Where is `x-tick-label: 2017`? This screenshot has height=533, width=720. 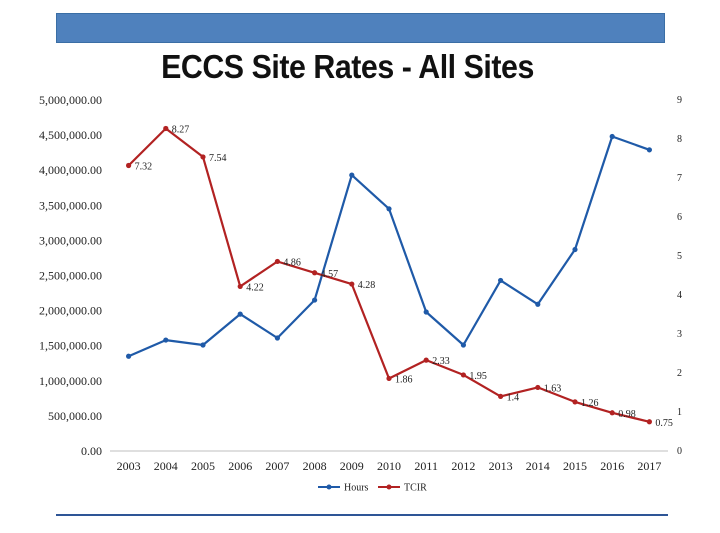 x-tick-label: 2017 is located at coordinates (649, 466).